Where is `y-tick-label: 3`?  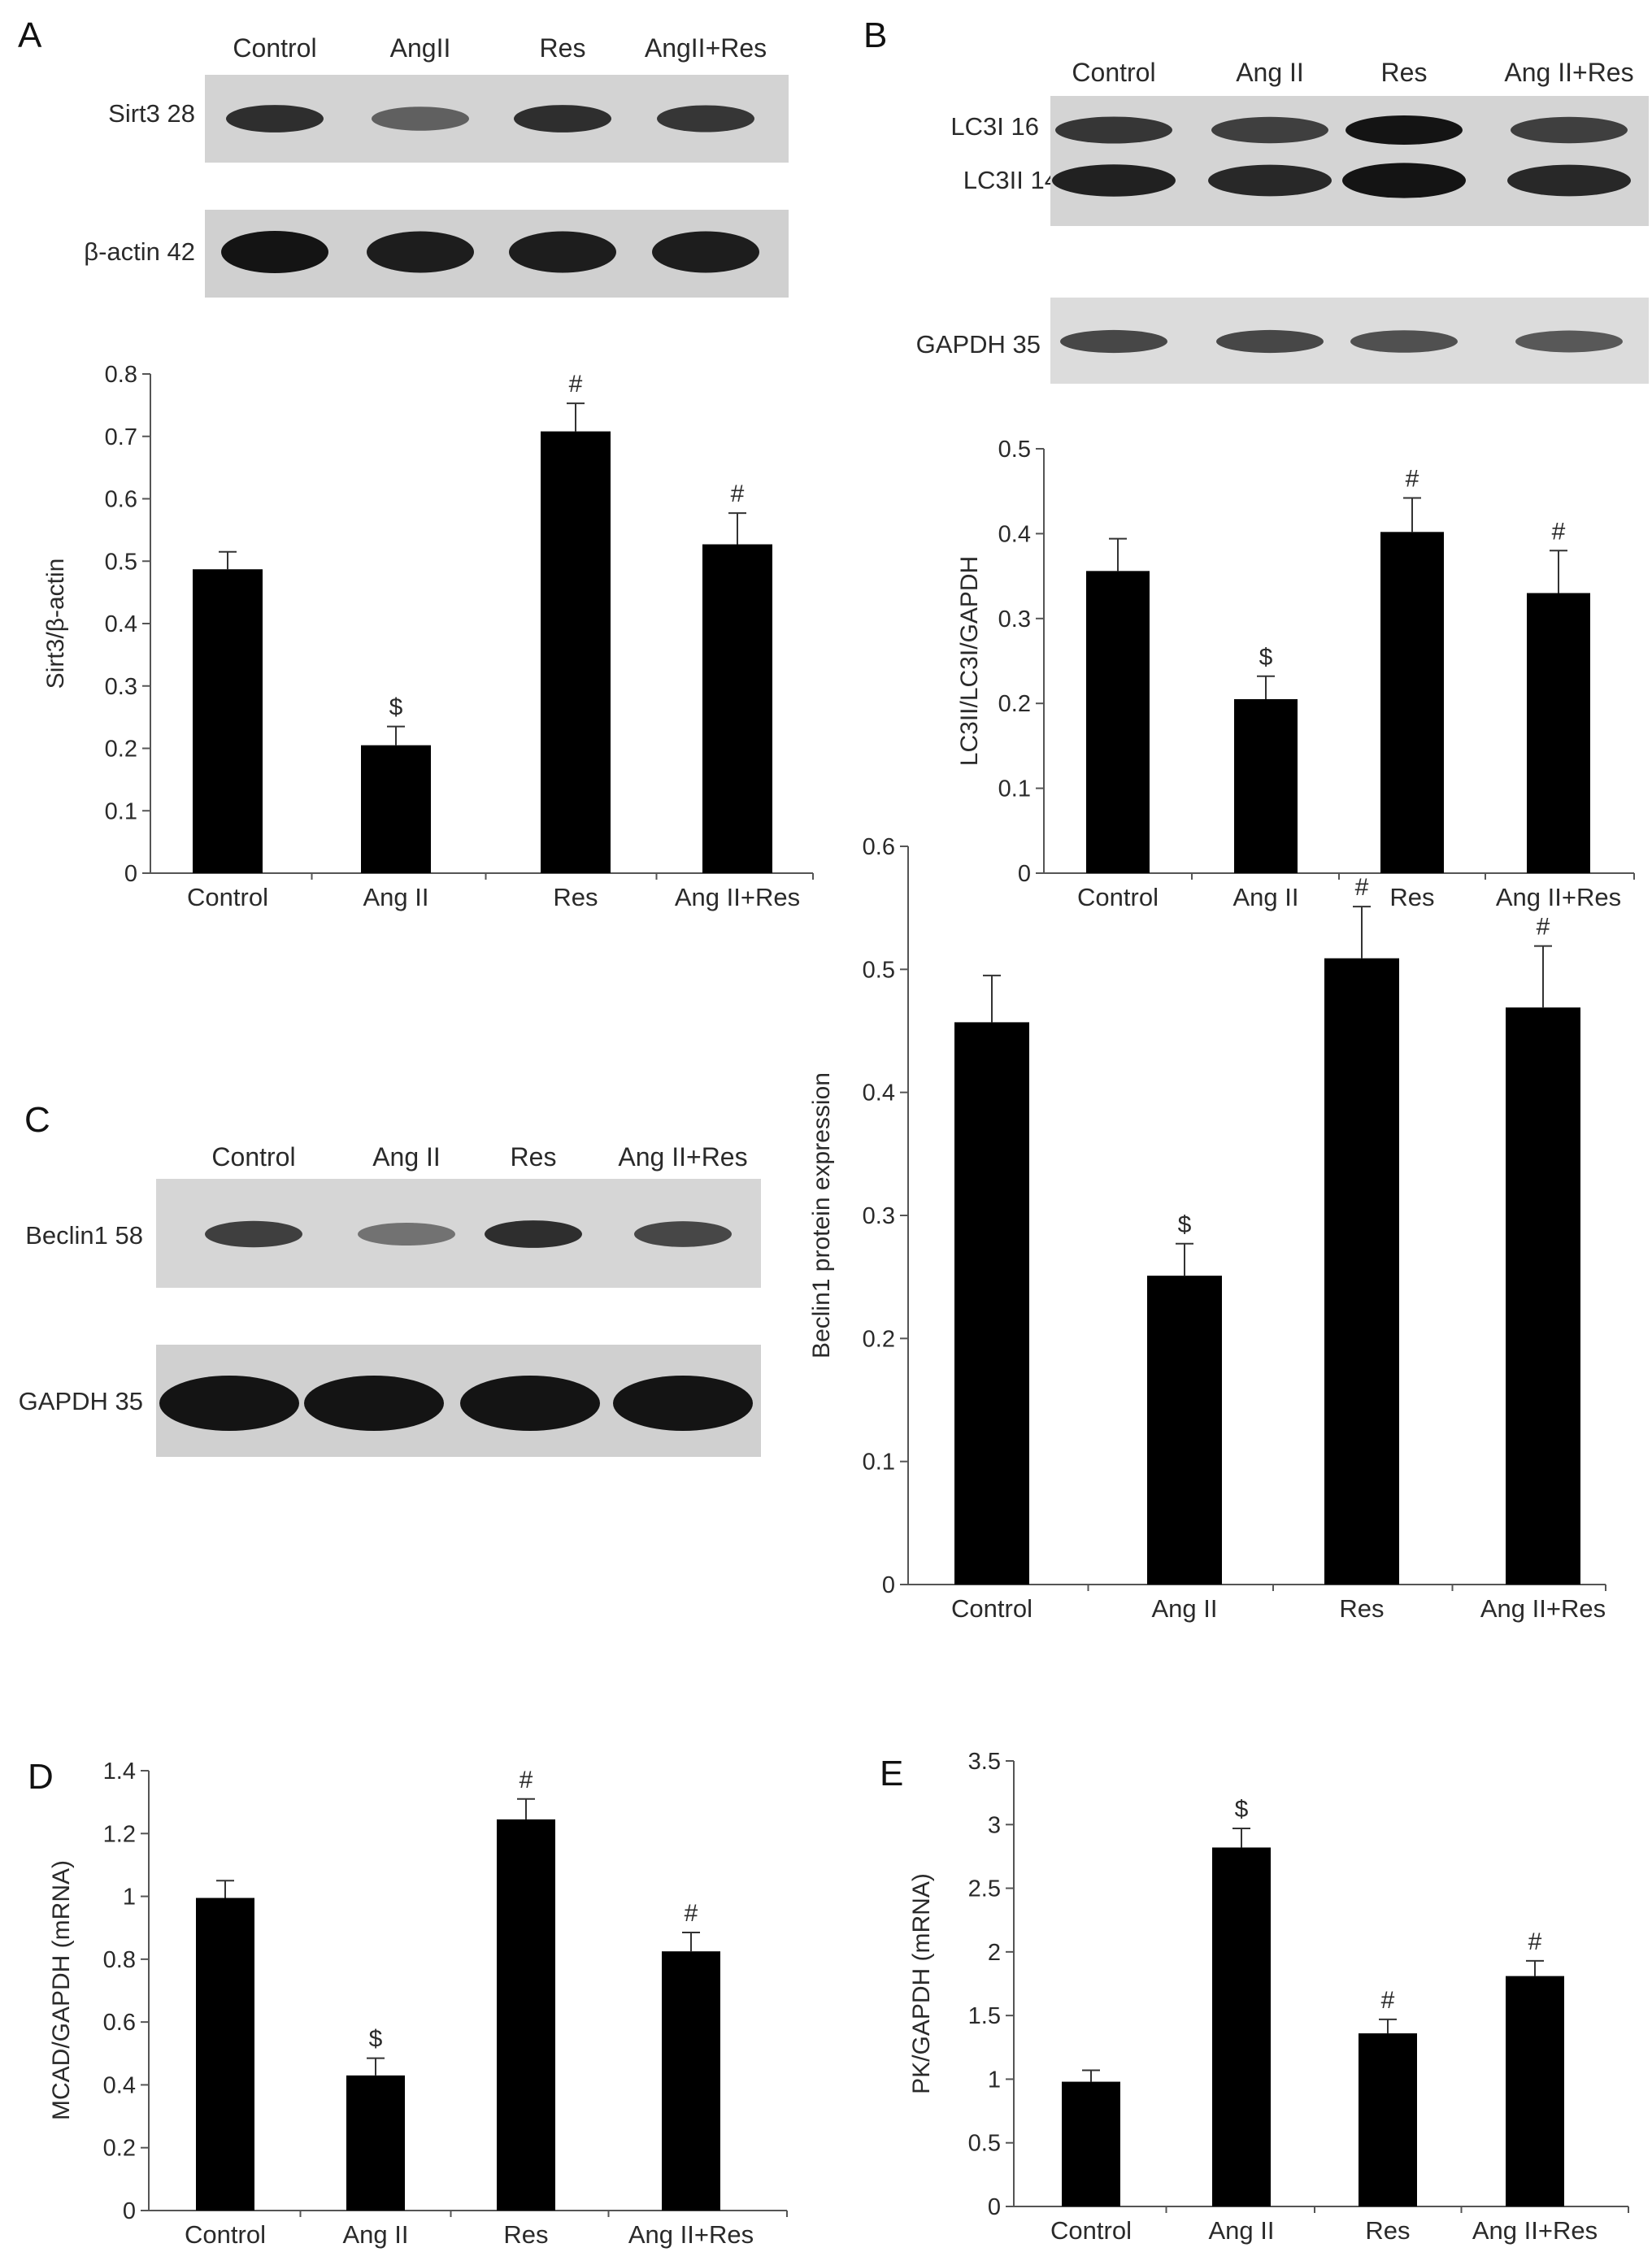
y-tick-label: 3 is located at coordinates (994, 1825).